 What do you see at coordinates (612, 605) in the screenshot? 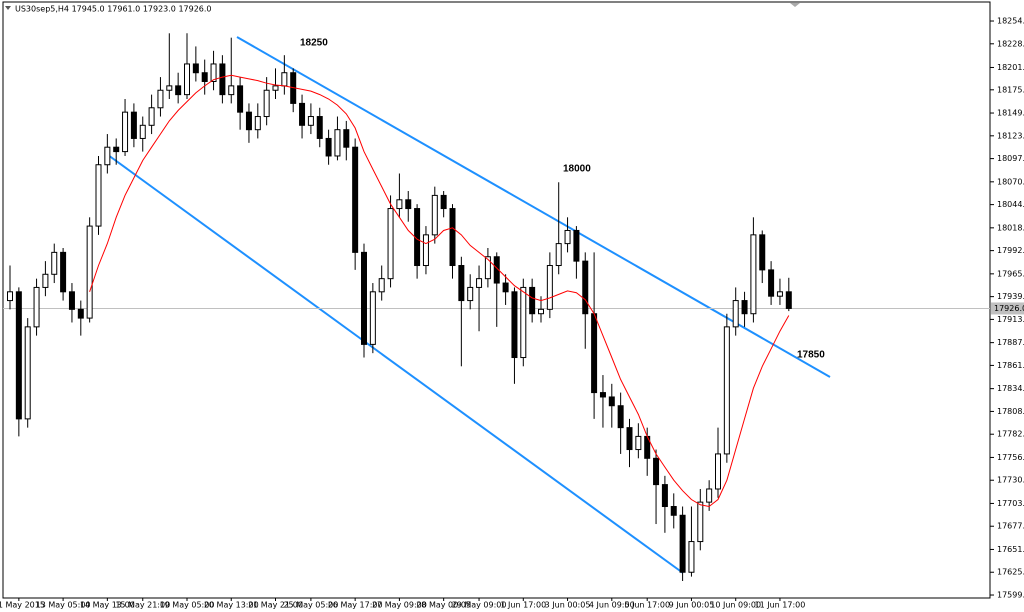
I see `x-tick-label: 4 Jun 09:00` at bounding box center [612, 605].